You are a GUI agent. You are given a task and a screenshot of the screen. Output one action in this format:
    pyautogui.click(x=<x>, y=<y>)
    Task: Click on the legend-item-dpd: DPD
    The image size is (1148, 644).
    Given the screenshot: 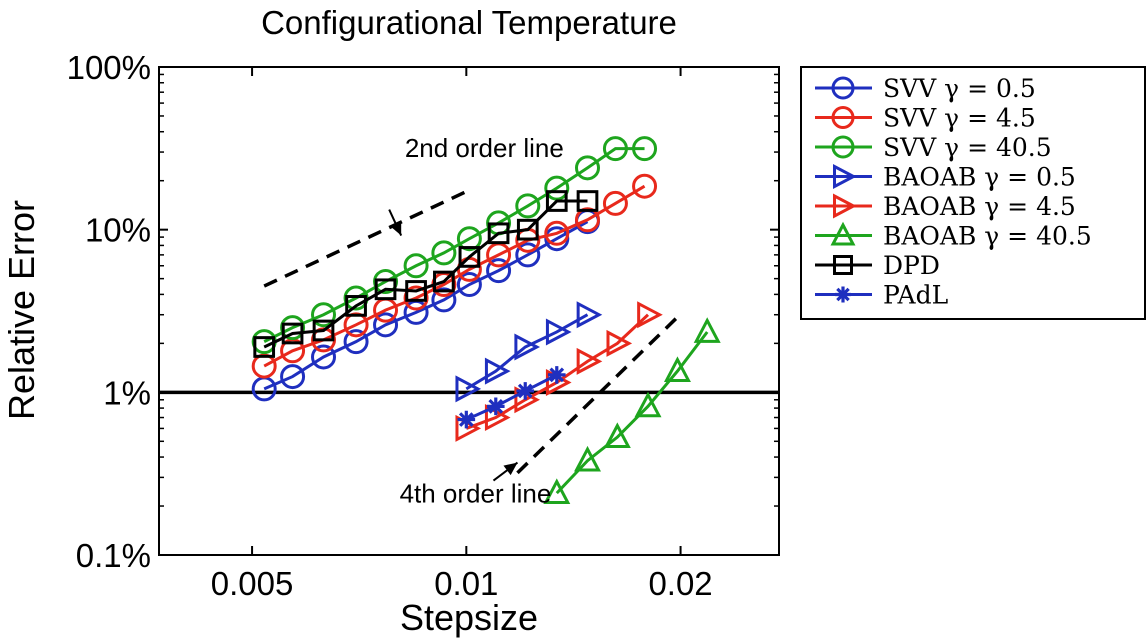 What is the action you would take?
    pyautogui.click(x=877, y=265)
    